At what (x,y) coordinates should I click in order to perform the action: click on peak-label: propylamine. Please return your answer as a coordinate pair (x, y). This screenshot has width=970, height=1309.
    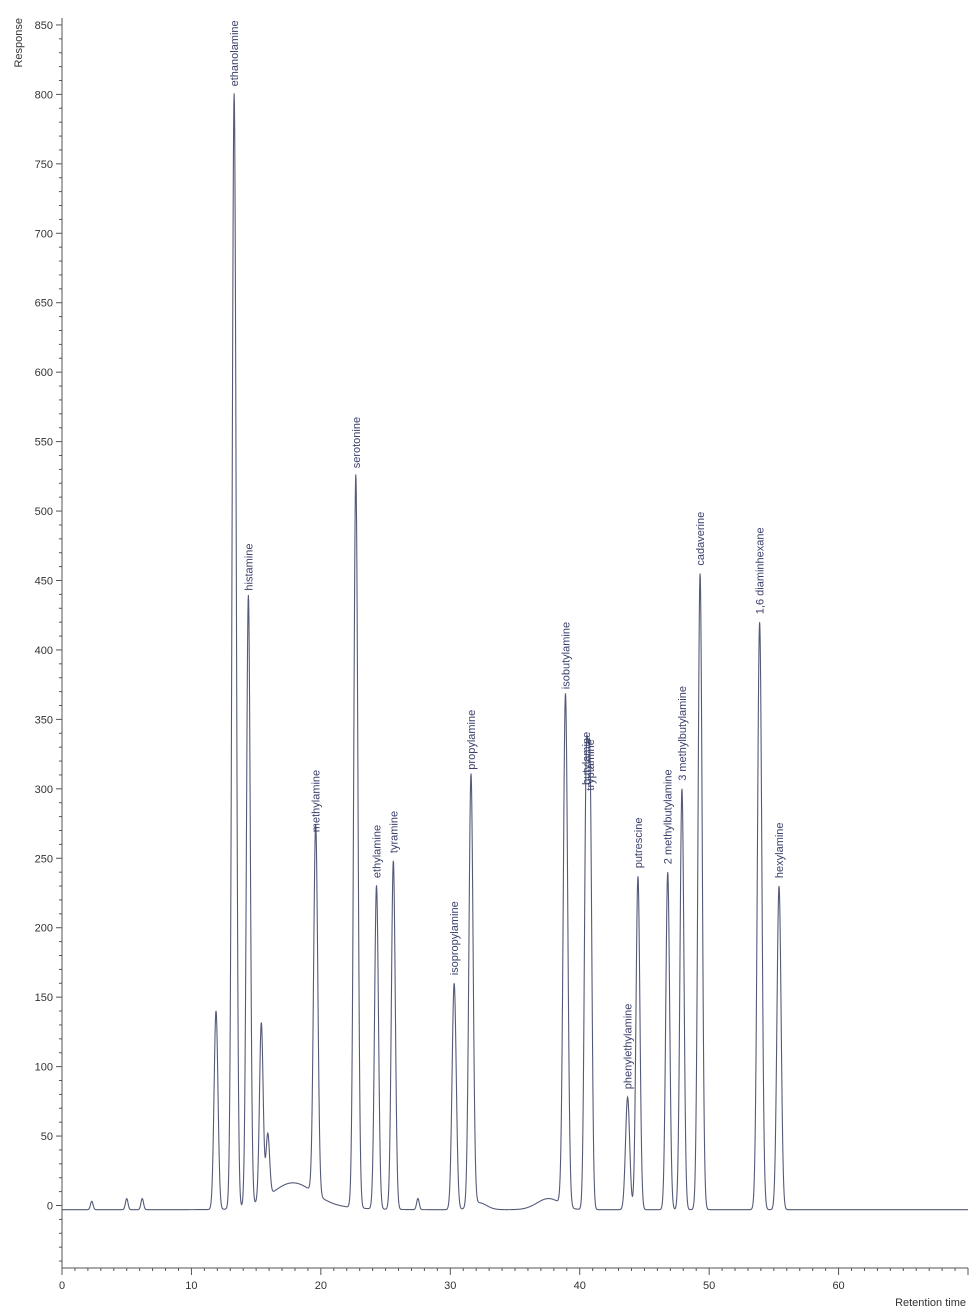
    Looking at the image, I should click on (472, 740).